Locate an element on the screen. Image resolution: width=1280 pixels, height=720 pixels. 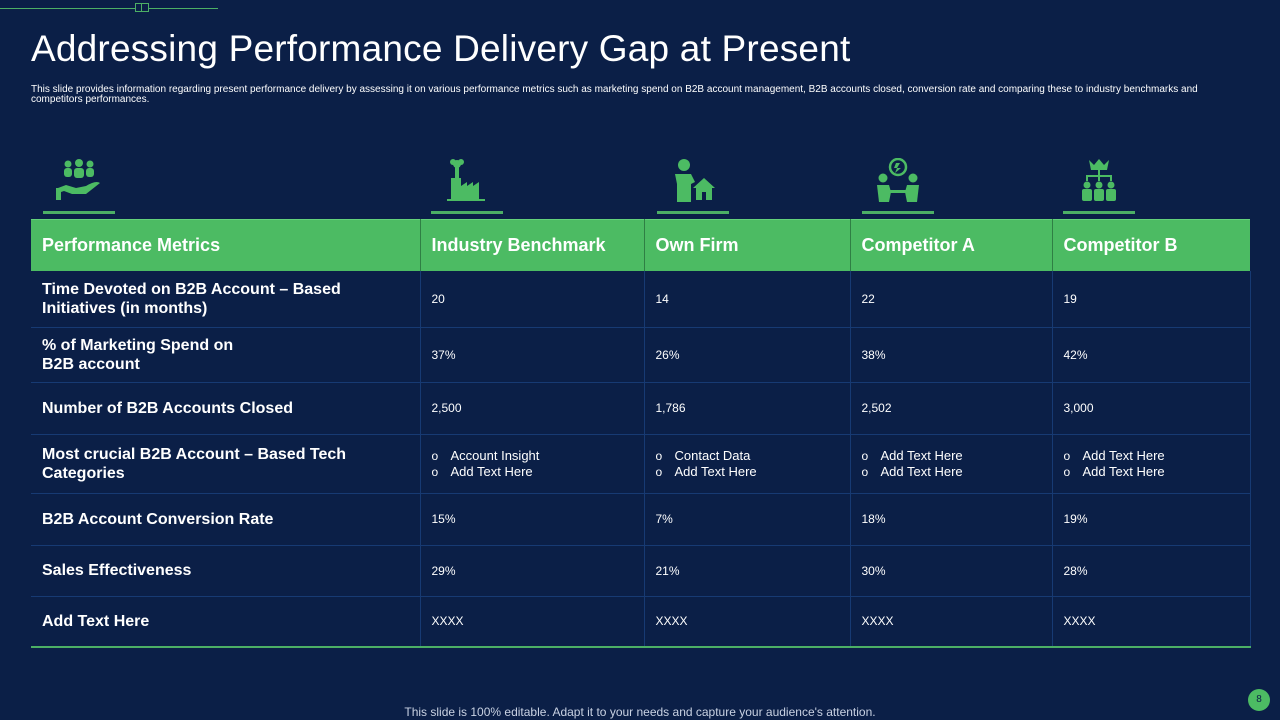
value-cell: 18% is located at coordinates (951, 519).